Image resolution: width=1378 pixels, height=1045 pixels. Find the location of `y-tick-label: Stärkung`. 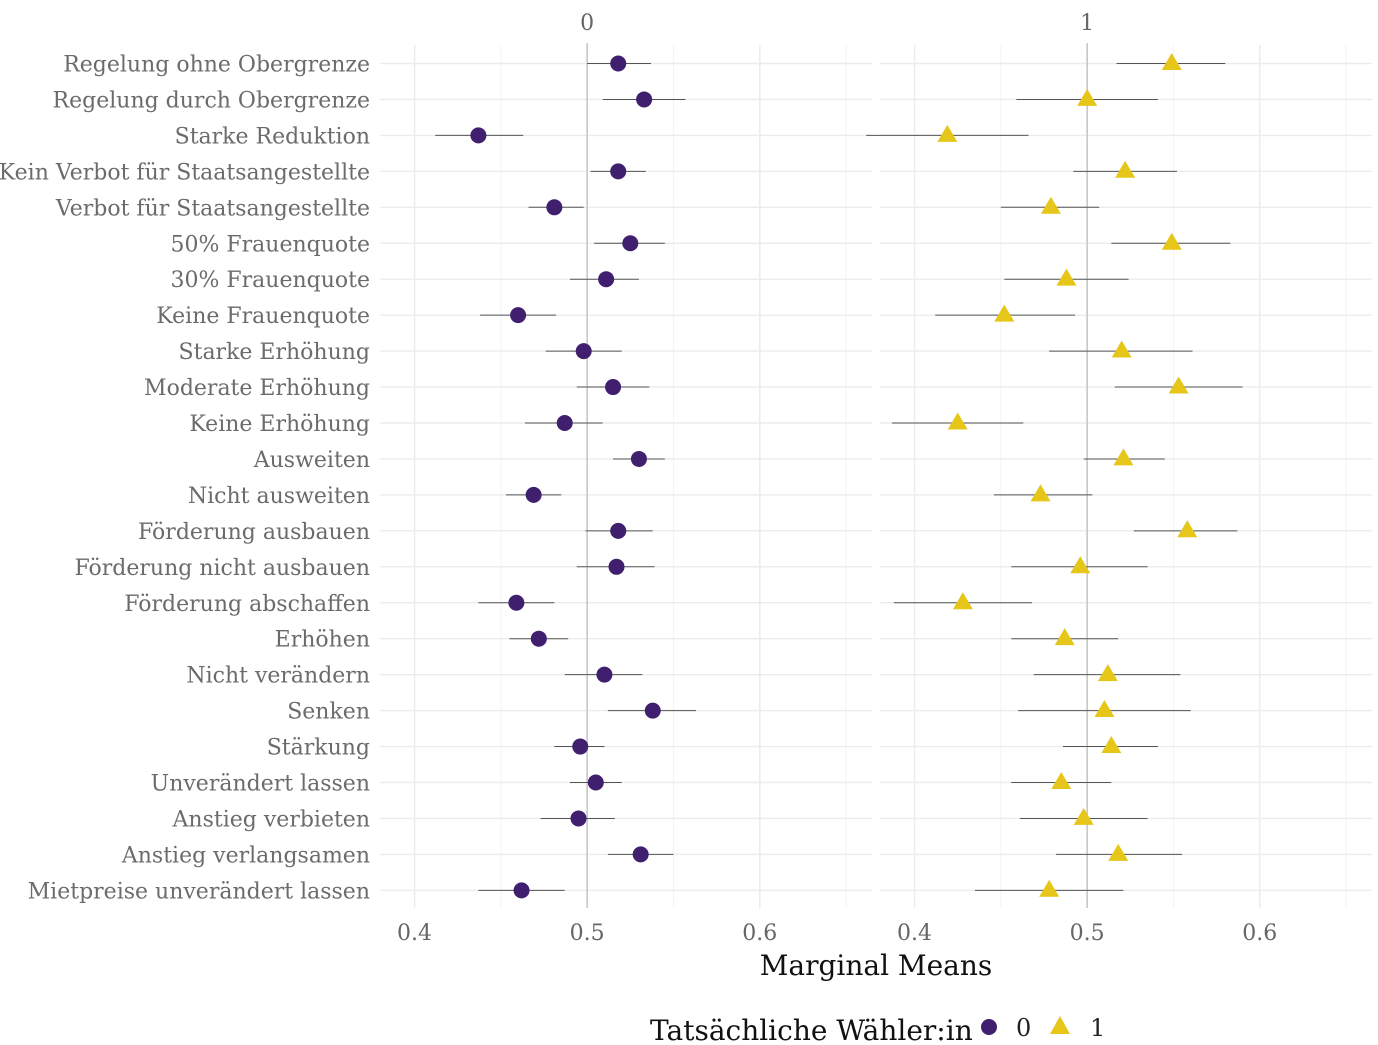

y-tick-label: Stärkung is located at coordinates (318, 748).